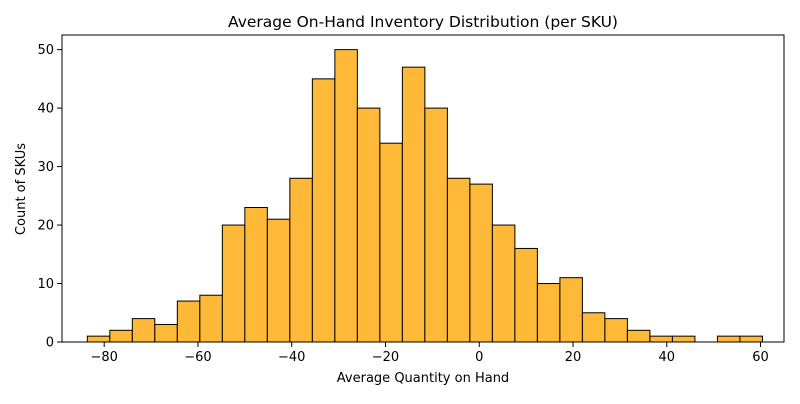  What do you see at coordinates (573, 357) in the screenshot?
I see `x-tick-label: 20` at bounding box center [573, 357].